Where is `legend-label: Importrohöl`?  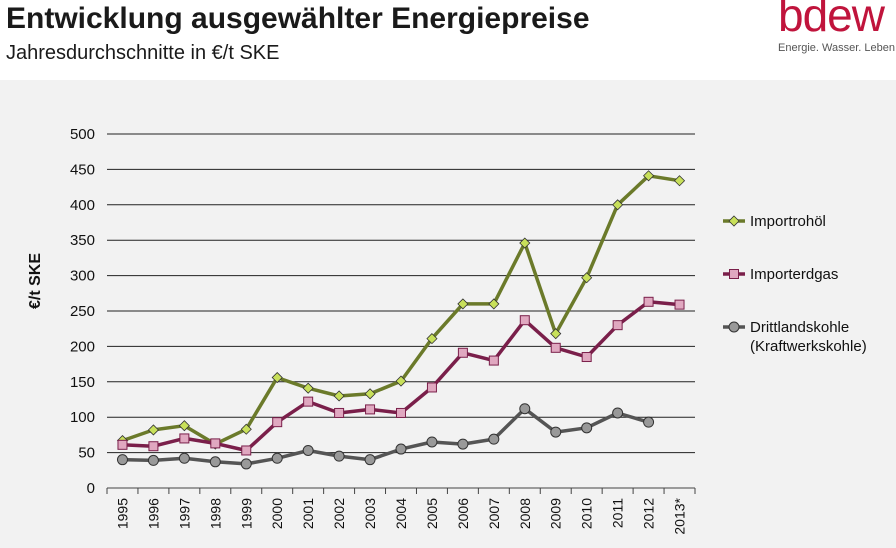
legend-label: Importrohöl is located at coordinates (788, 221).